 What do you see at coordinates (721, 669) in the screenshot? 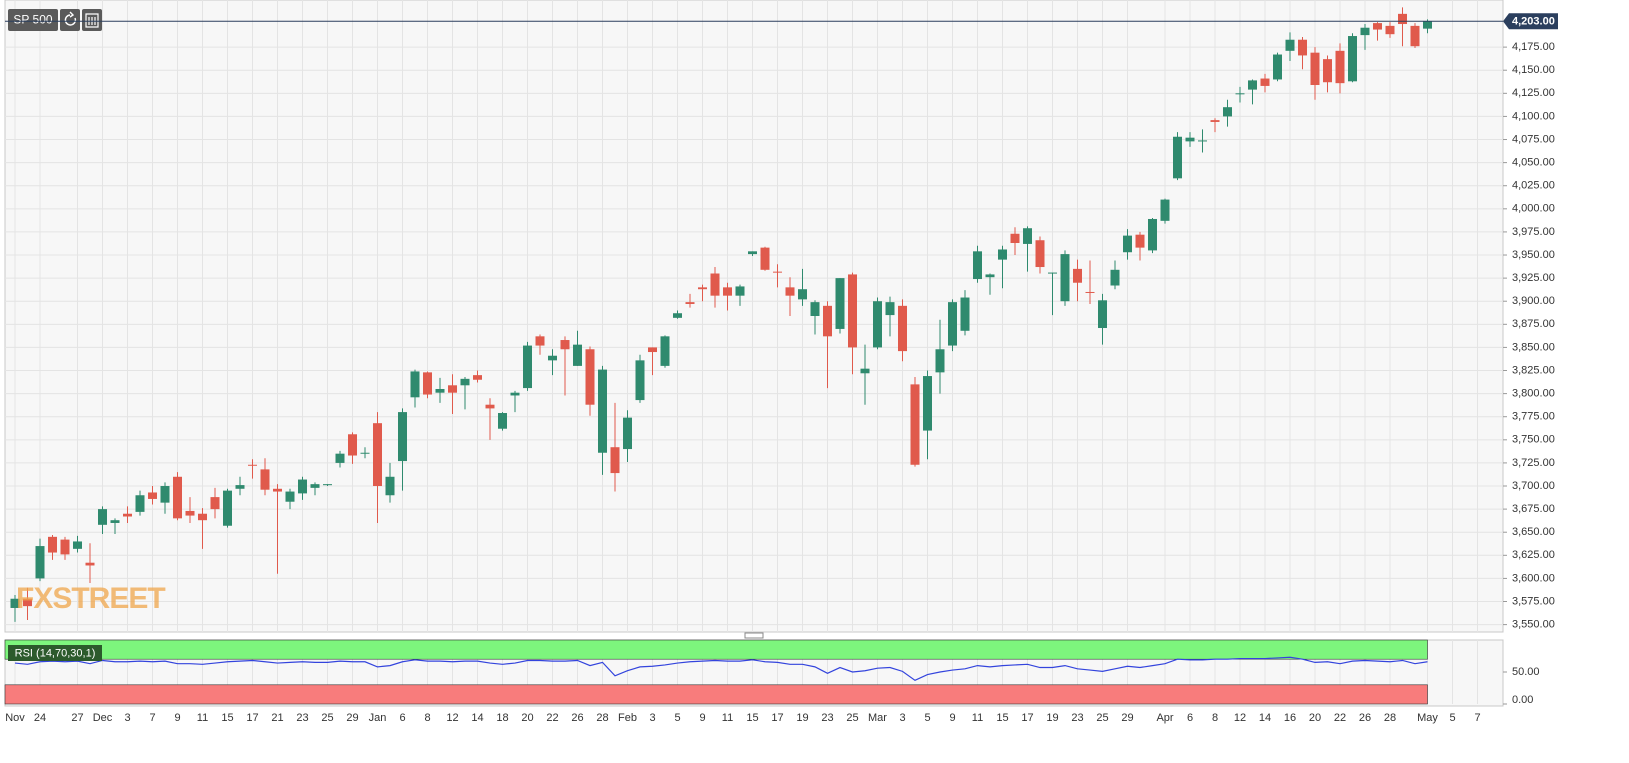
I see `rsi-line` at bounding box center [721, 669].